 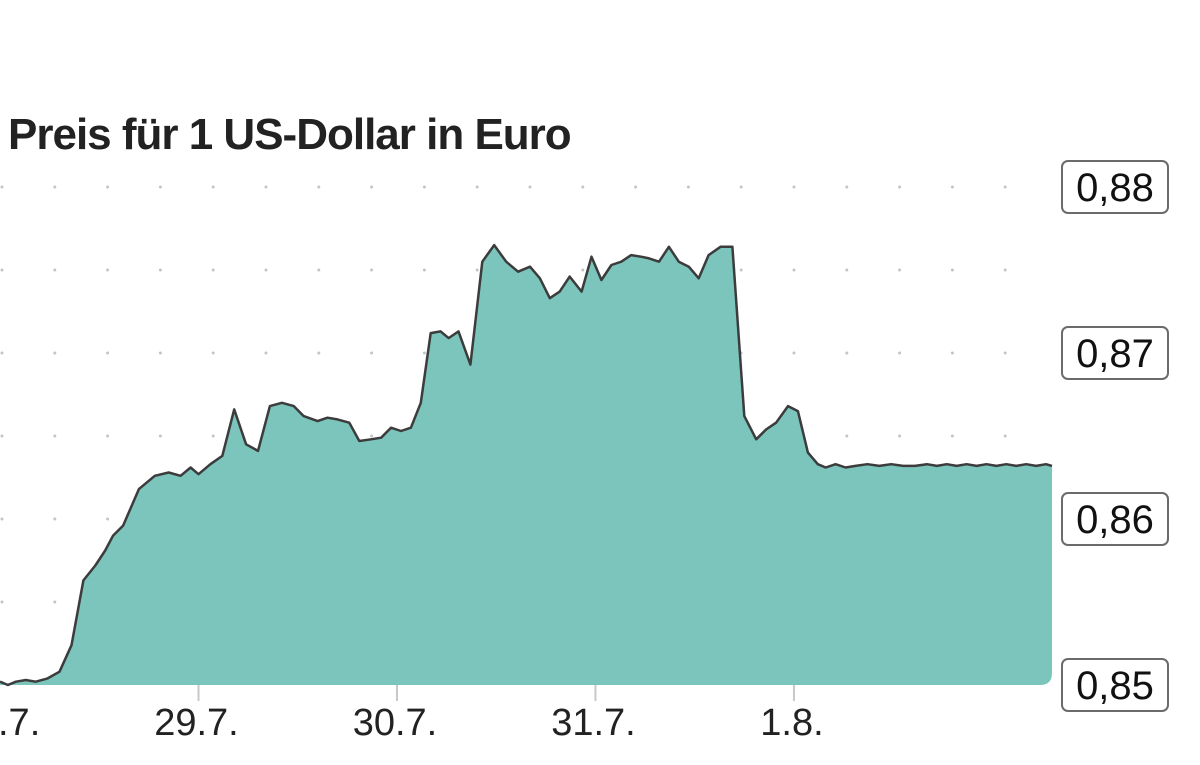 I want to click on y-tick-label: 0,86, so click(x=1115, y=519).